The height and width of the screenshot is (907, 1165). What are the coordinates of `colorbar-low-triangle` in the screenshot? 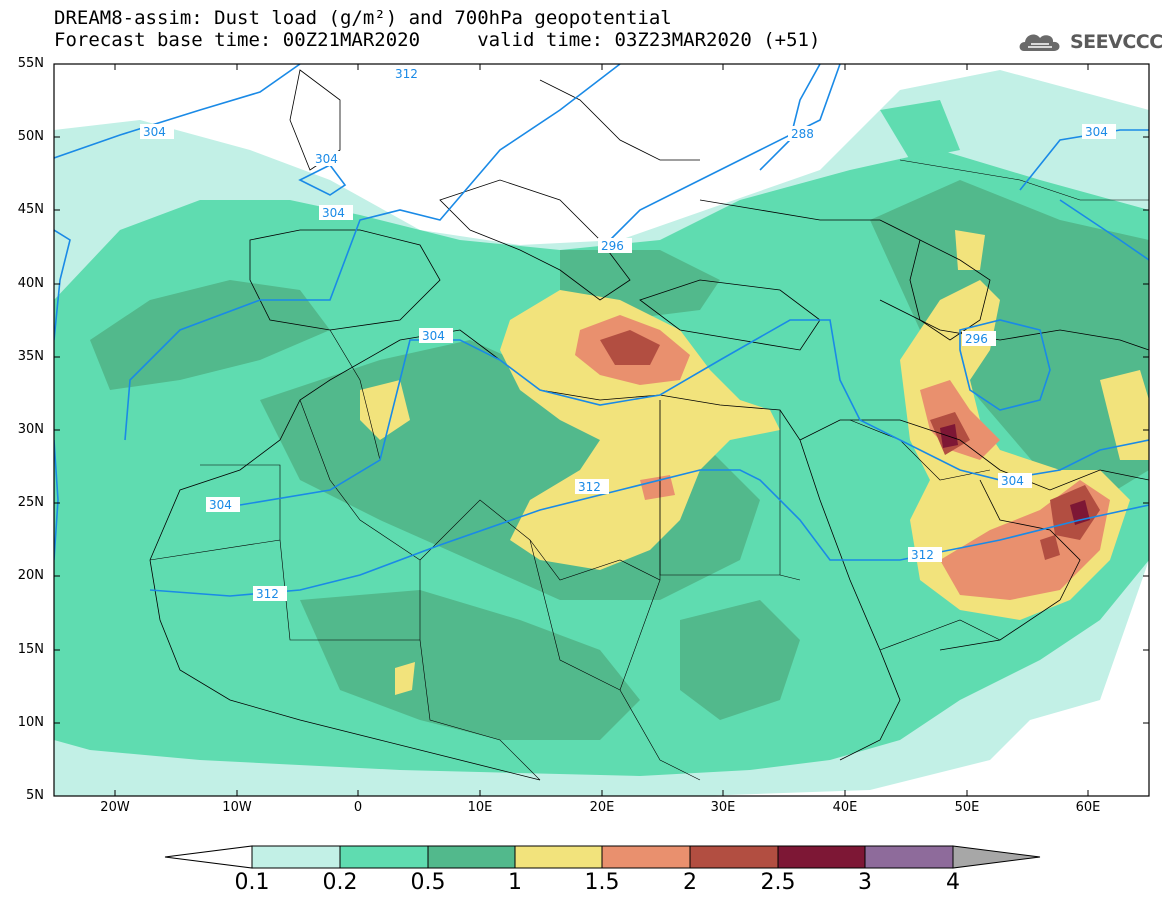 It's located at (208, 857).